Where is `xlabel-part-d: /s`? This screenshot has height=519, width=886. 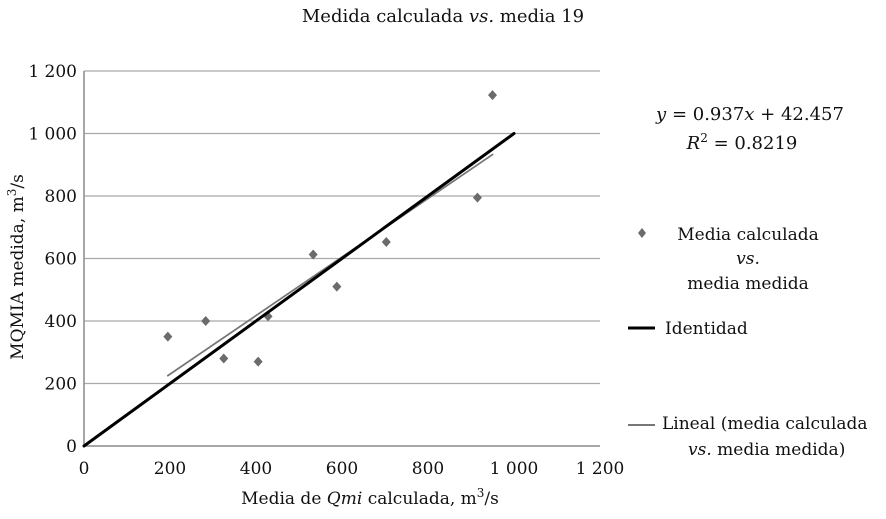
xlabel-part-d: /s is located at coordinates (491, 499).